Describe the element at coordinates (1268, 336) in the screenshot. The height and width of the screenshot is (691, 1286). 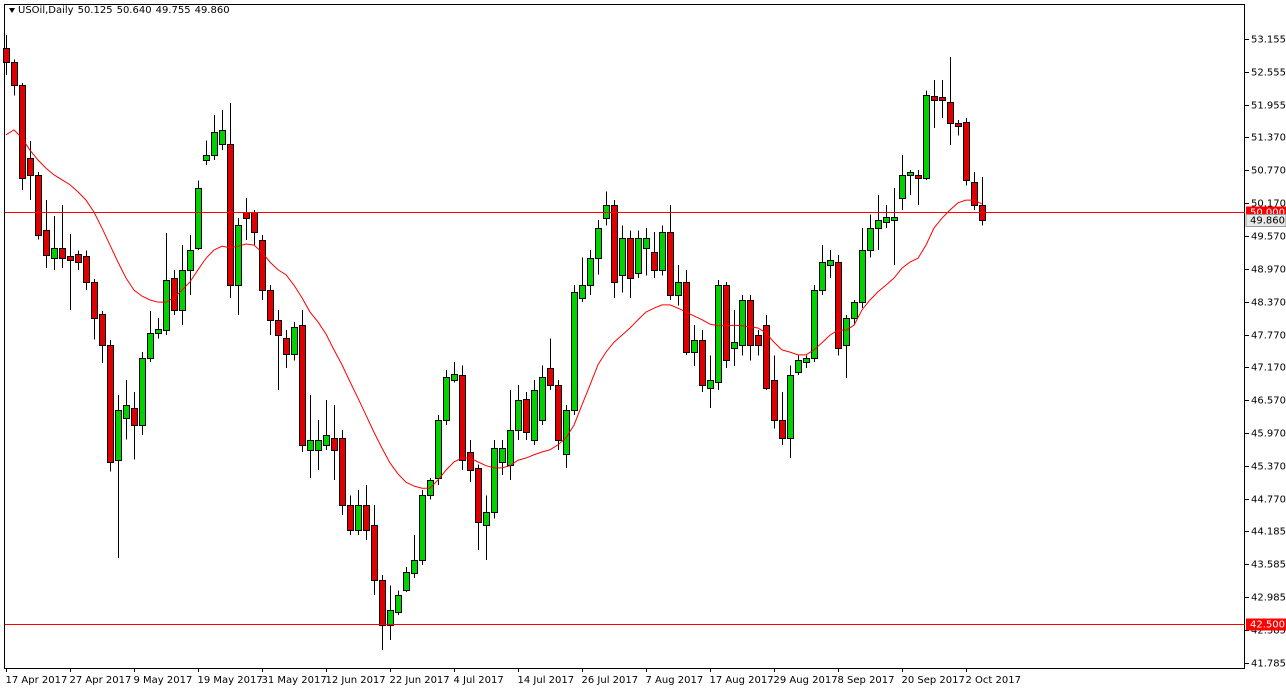
I see `y-tick-label: 47.770` at that location.